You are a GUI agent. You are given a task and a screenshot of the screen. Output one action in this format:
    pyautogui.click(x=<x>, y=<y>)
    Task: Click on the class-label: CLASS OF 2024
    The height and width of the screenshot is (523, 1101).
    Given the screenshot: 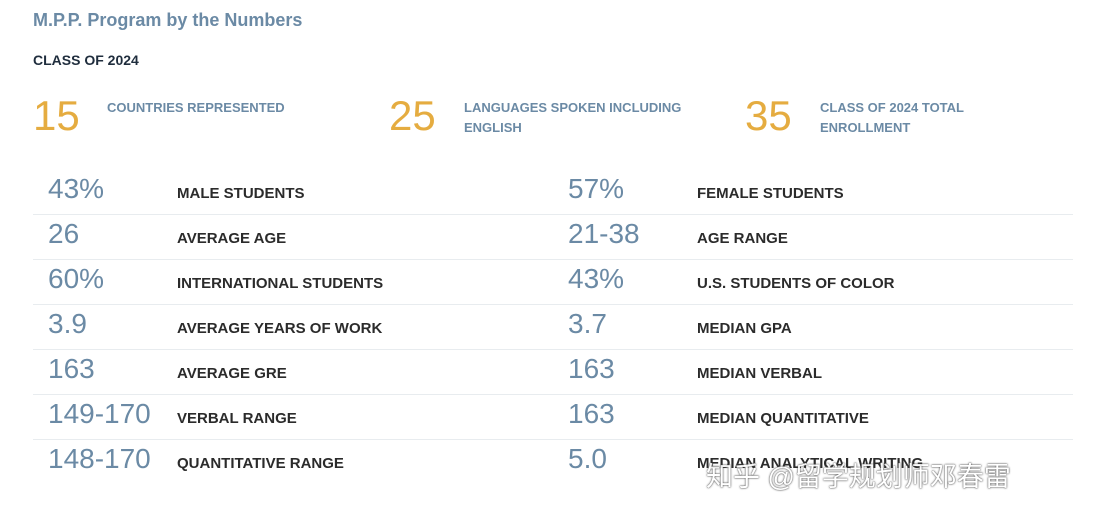 What is the action you would take?
    pyautogui.click(x=86, y=60)
    